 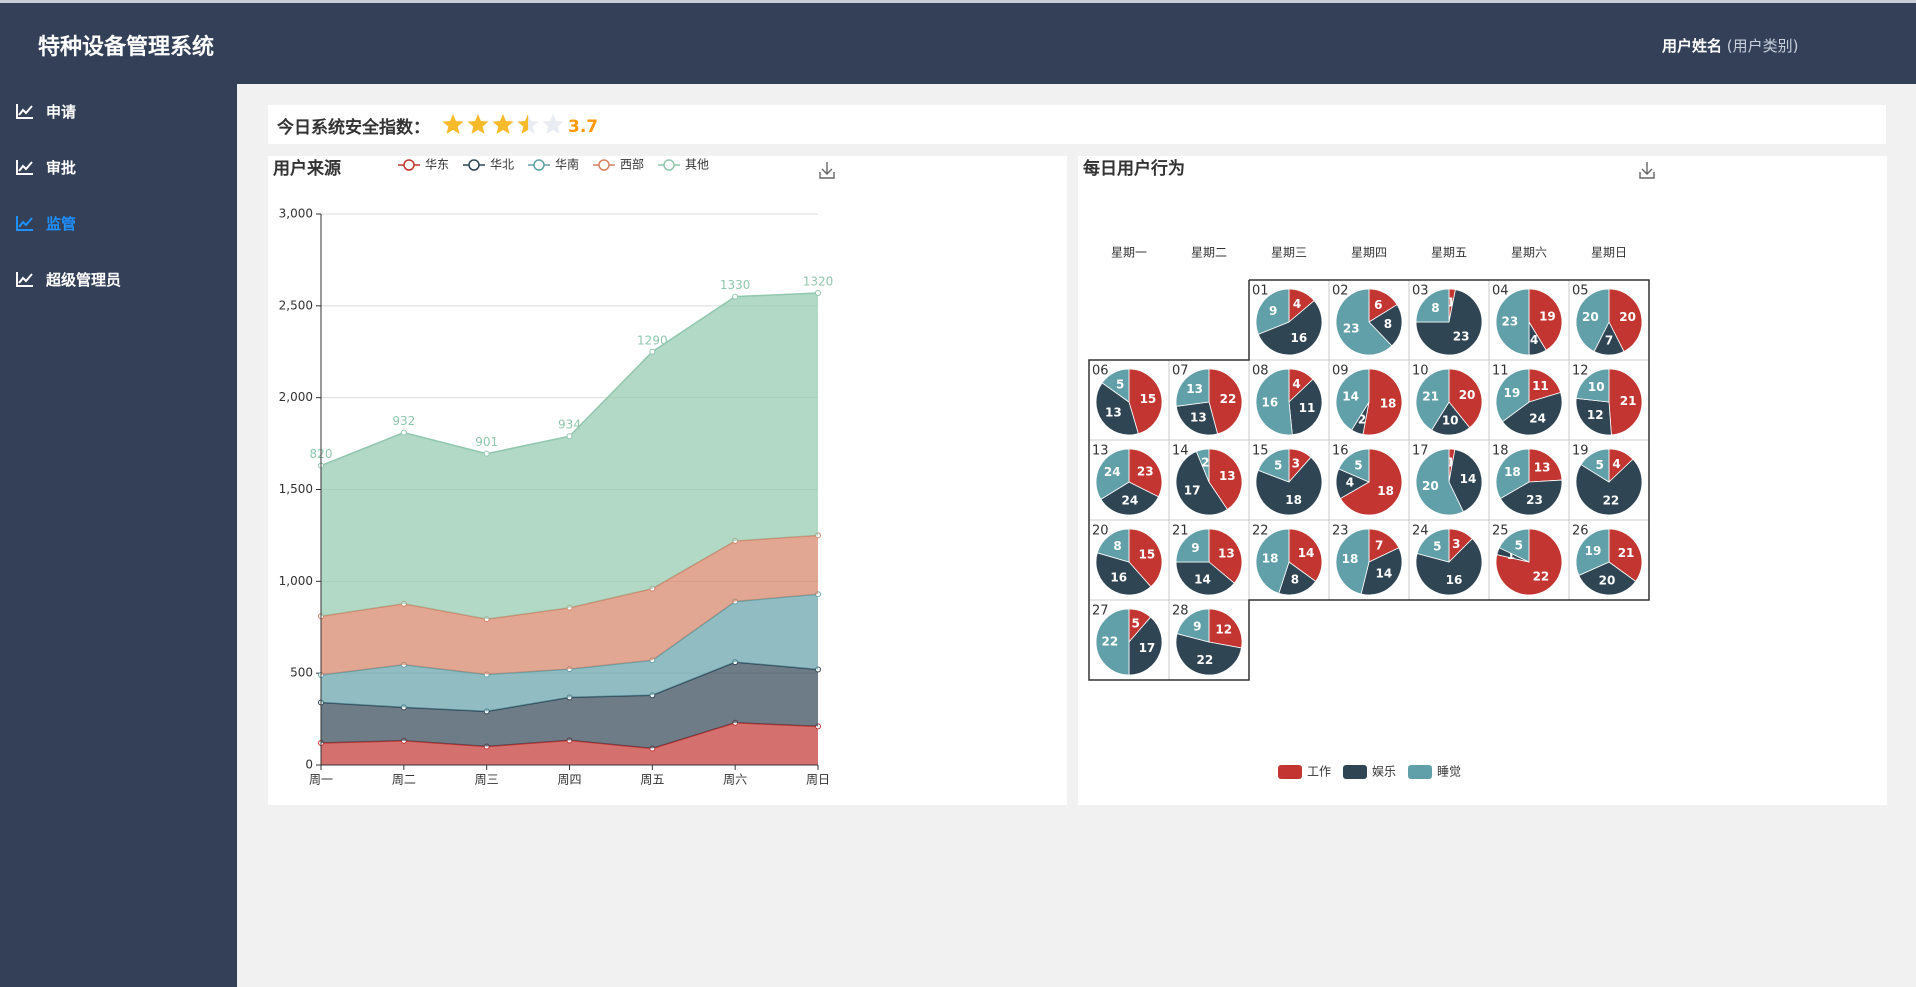 I want to click on menu-label: 监管, so click(x=61, y=223).